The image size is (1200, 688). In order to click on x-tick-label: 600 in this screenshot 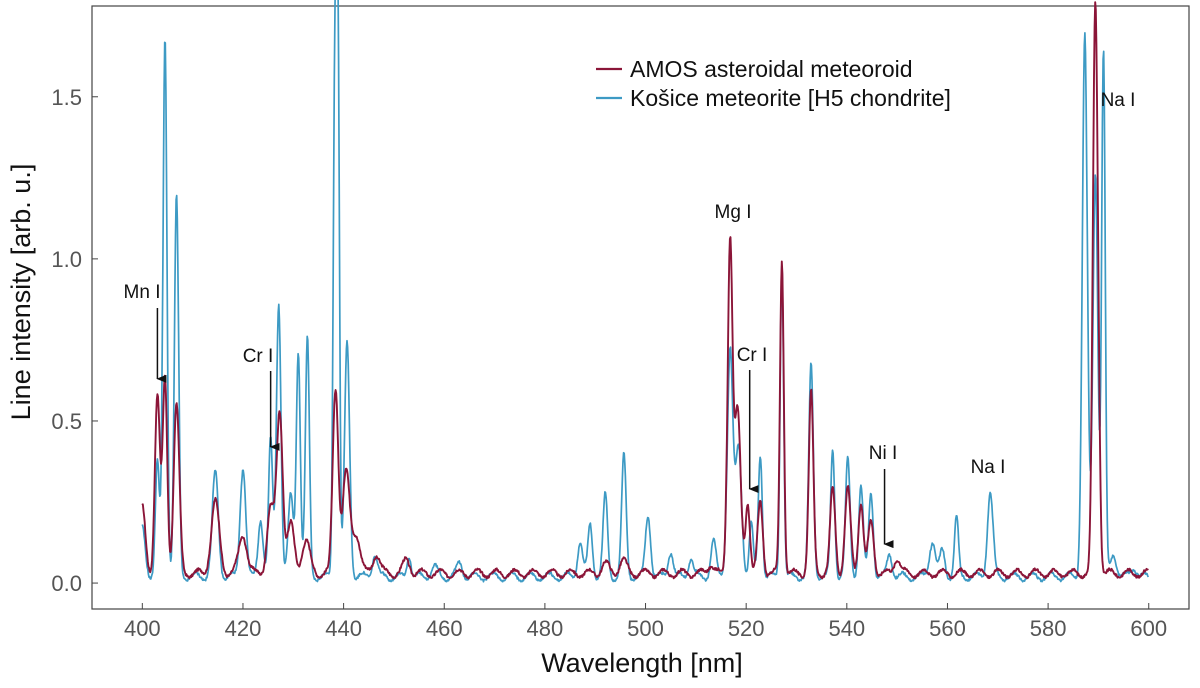, I will do `click(1148, 628)`.